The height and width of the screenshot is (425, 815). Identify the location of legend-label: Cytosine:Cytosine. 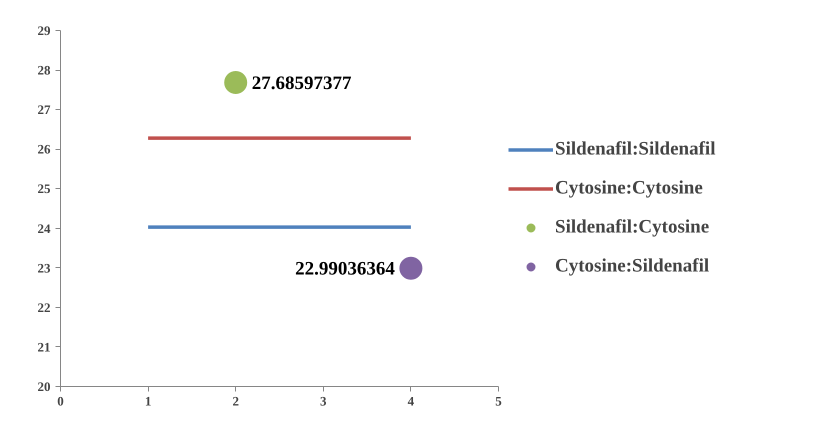
(629, 189).